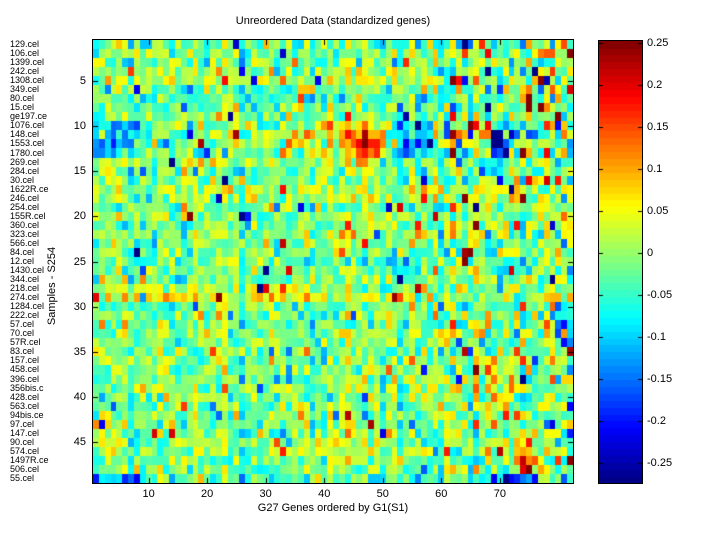 This screenshot has width=720, height=540. What do you see at coordinates (22, 107) in the screenshot?
I see `row-label: 15.cel` at bounding box center [22, 107].